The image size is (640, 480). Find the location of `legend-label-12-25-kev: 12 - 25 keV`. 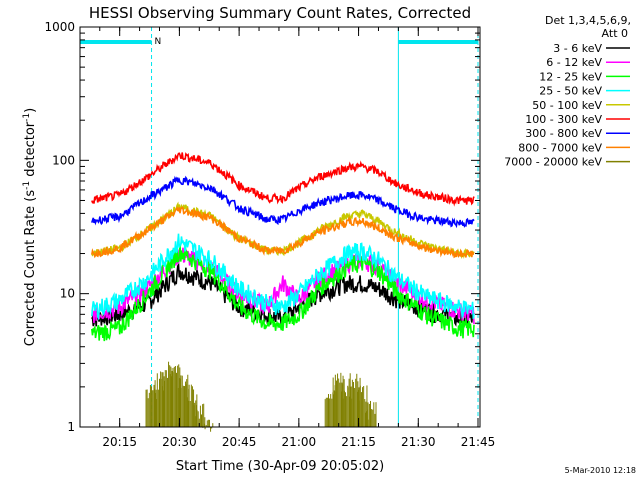

legend-label-12-25-kev: 12 - 25 keV is located at coordinates (570, 76).